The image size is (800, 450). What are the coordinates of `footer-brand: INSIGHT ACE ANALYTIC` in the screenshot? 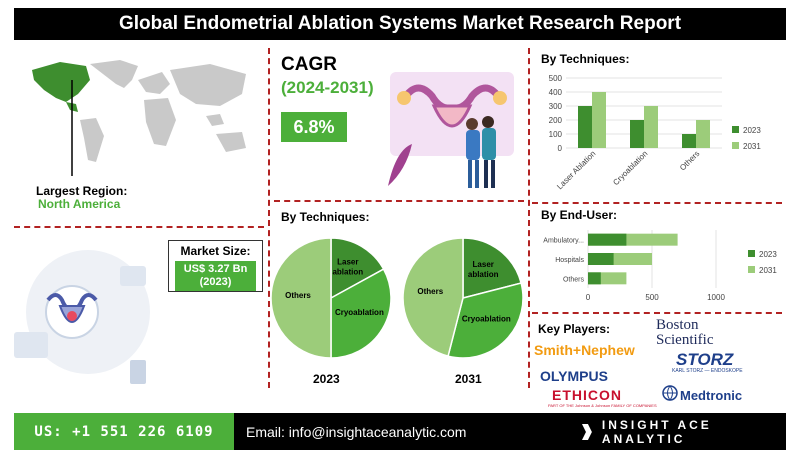 It's located at (690, 431).